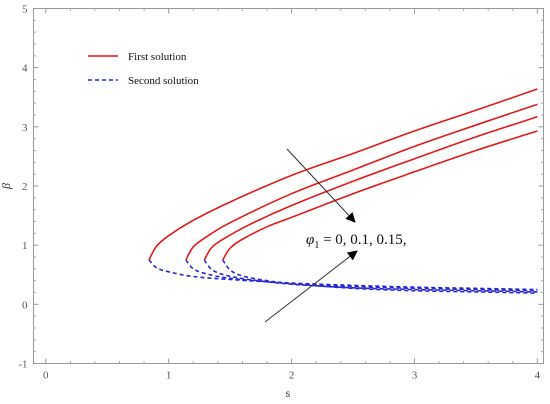 The image size is (550, 404). I want to click on y-tick-label: 5, so click(25, 10).